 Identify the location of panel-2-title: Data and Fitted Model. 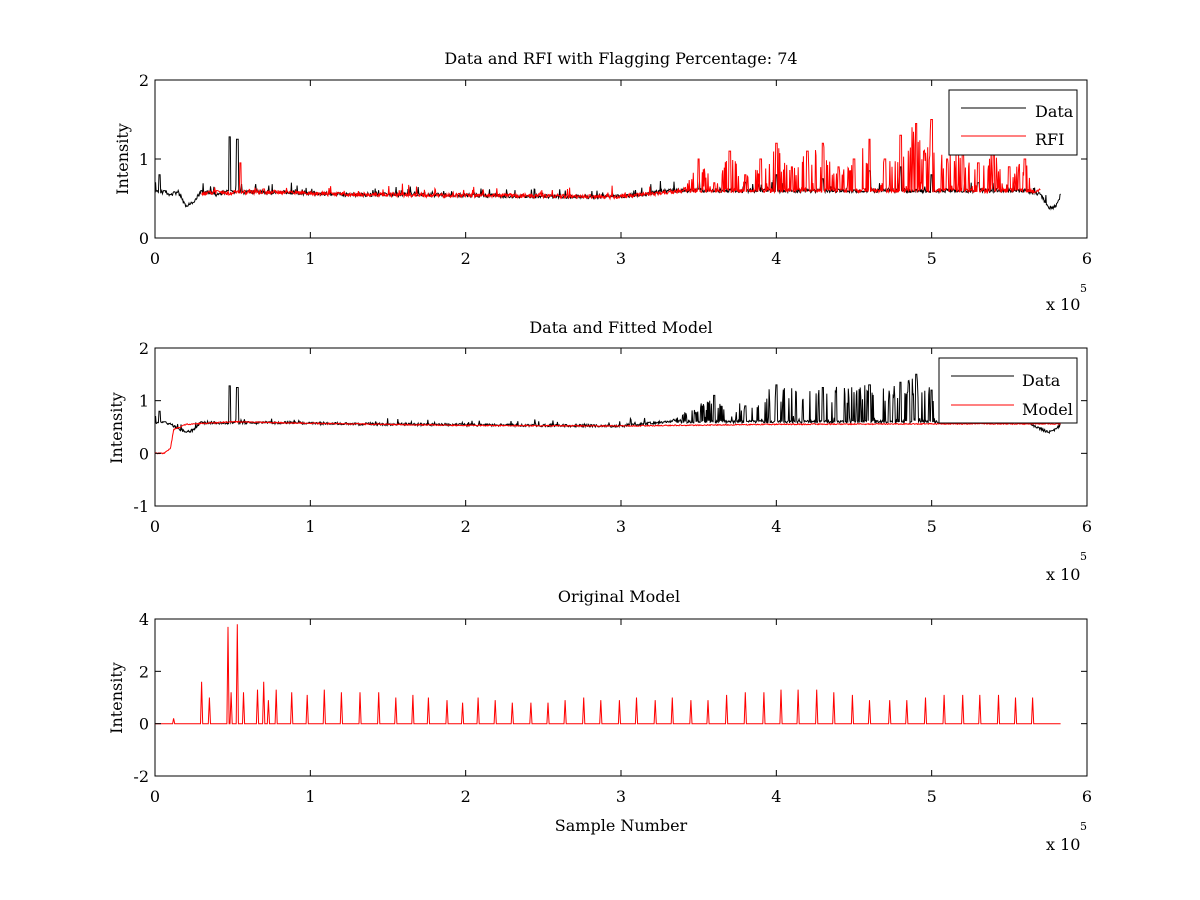
(620, 327).